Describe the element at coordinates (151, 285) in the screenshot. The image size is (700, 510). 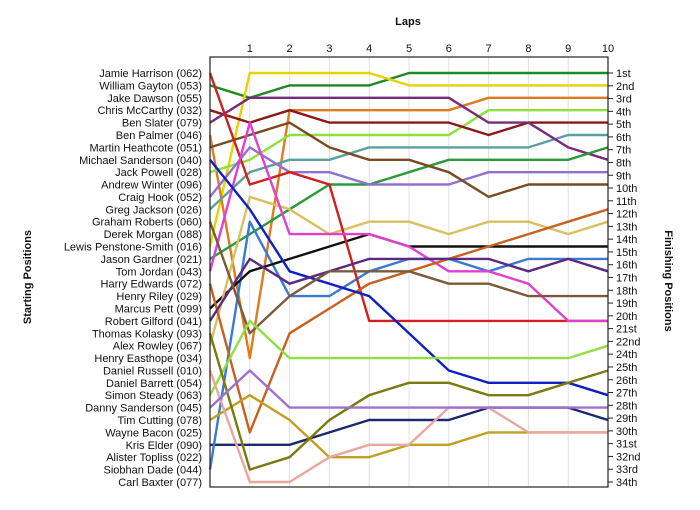
I see `starting-label: Harry Edwards (072)` at that location.